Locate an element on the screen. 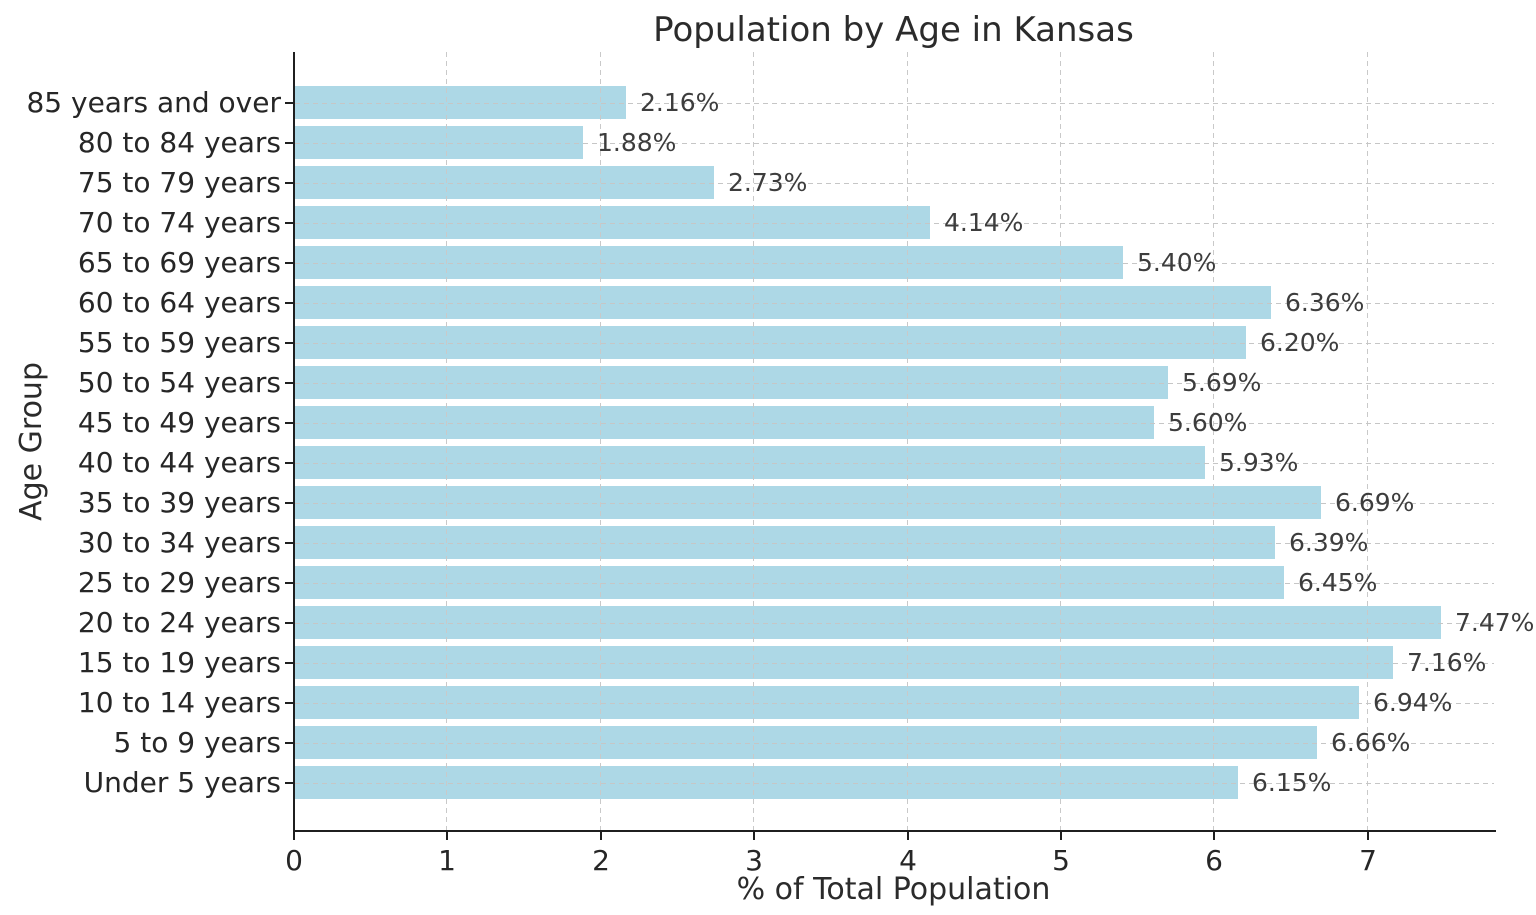  y-axis-spine is located at coordinates (294, 442).